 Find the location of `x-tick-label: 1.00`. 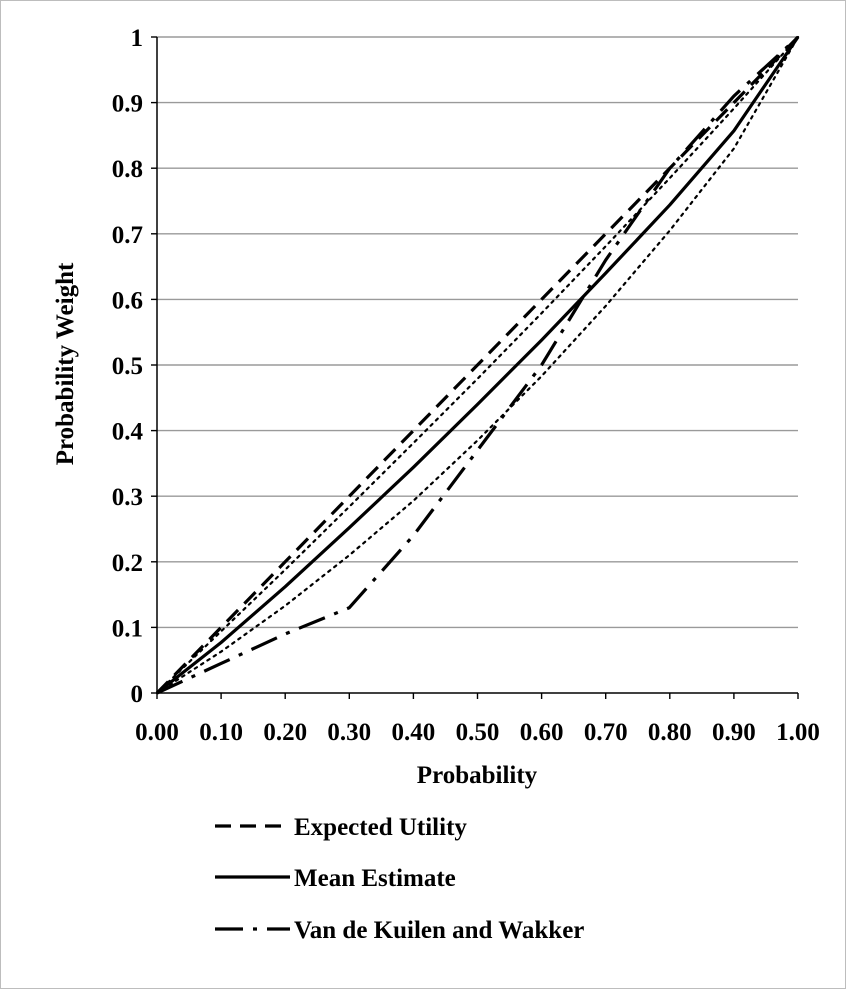

x-tick-label: 1.00 is located at coordinates (798, 732).